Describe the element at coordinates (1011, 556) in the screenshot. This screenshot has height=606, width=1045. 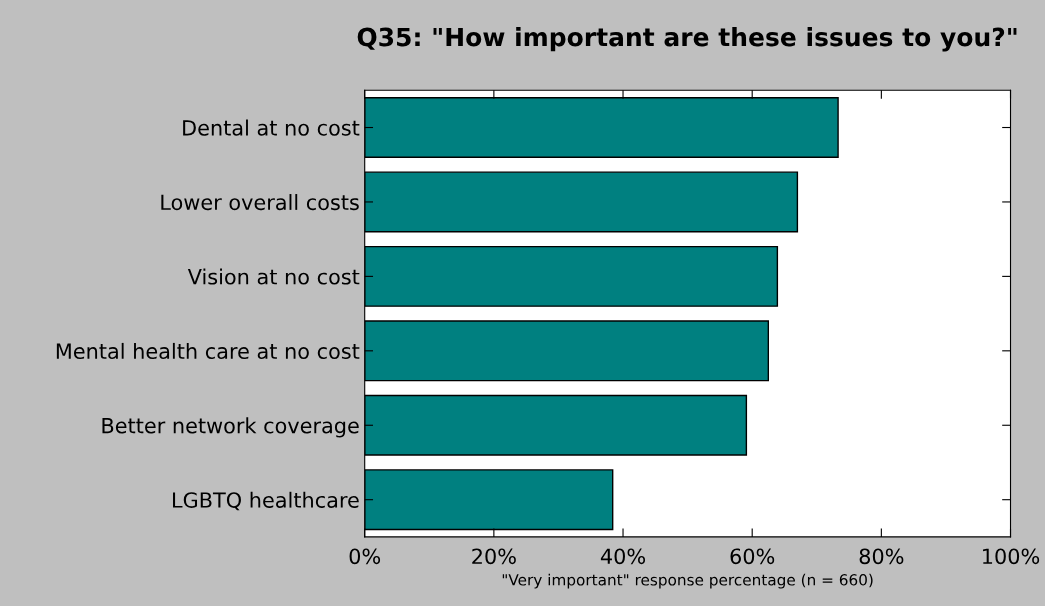
I see `x-tick-label: 100%` at that location.